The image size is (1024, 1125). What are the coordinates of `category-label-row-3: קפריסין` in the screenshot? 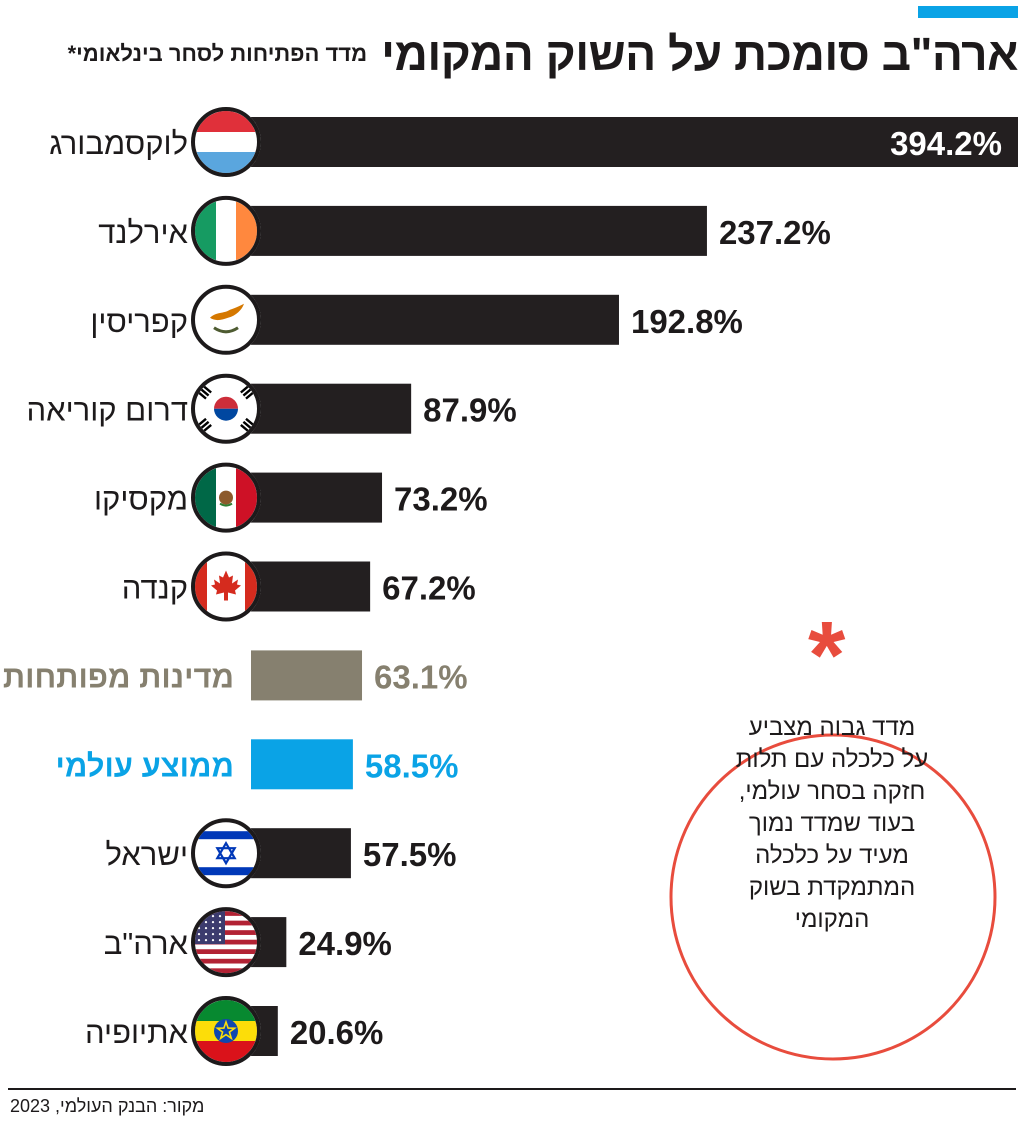 It's located at (139, 321).